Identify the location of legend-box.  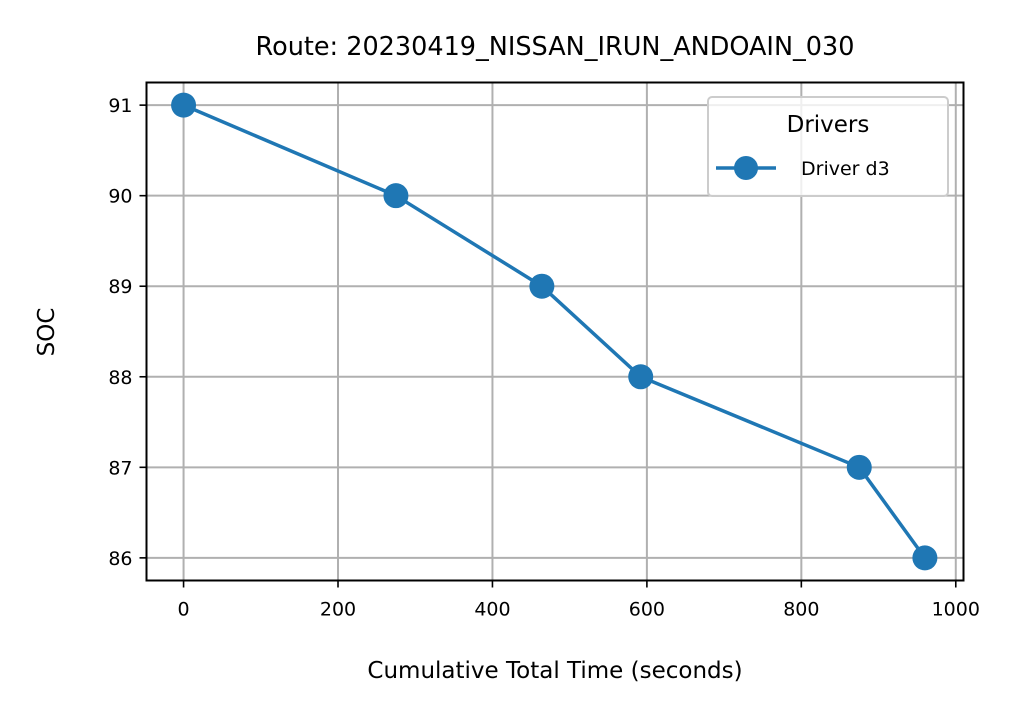
(828, 146).